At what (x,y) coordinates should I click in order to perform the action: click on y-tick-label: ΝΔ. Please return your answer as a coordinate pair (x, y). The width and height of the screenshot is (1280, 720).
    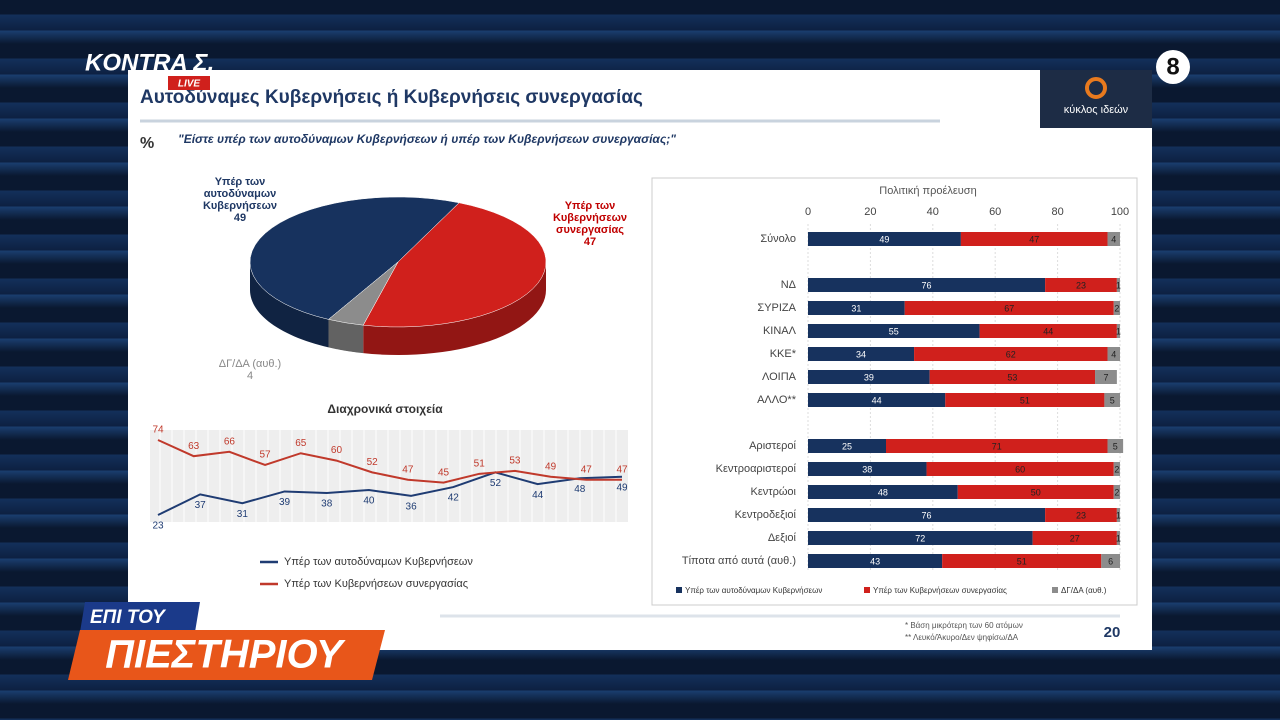
    Looking at the image, I should click on (789, 285).